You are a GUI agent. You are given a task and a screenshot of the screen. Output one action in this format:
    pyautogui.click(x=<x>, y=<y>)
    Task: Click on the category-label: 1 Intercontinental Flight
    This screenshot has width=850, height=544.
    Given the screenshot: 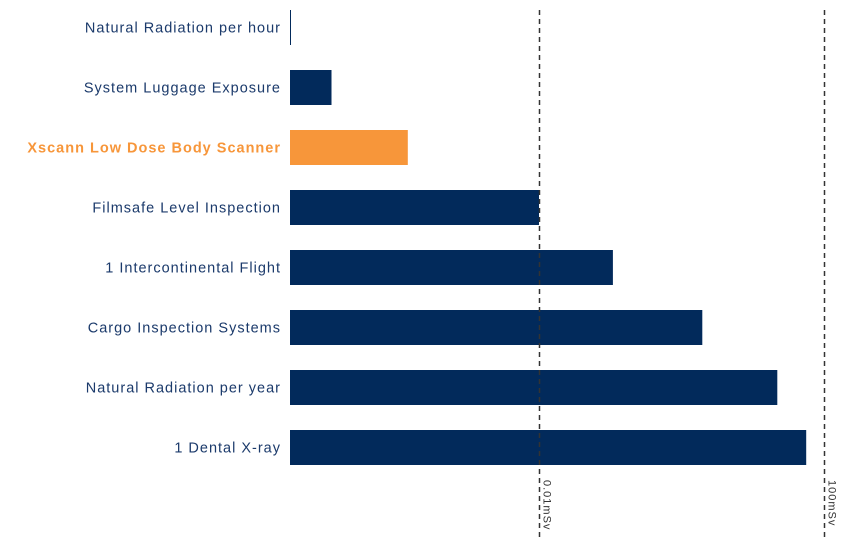 What is the action you would take?
    pyautogui.click(x=193, y=269)
    